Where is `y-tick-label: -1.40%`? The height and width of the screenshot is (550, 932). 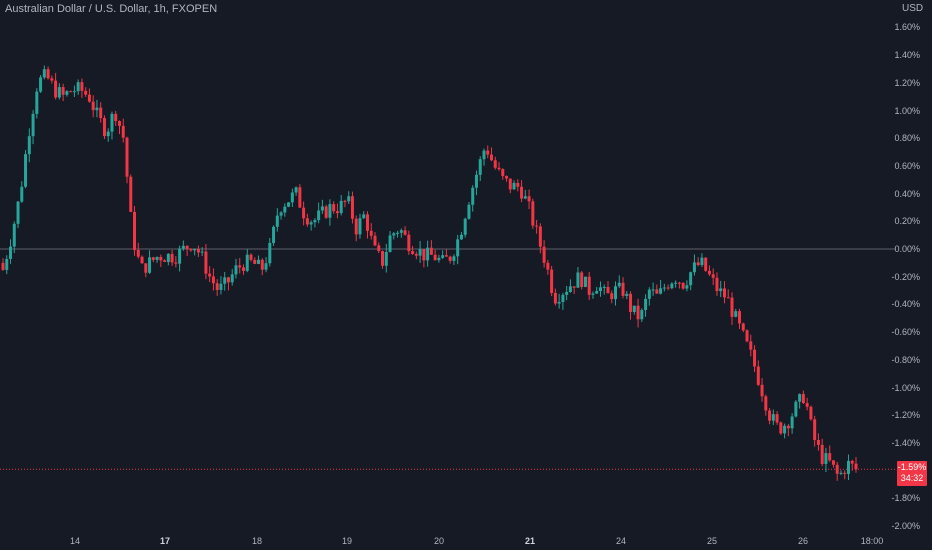
y-tick-label: -1.40% is located at coordinates (905, 442).